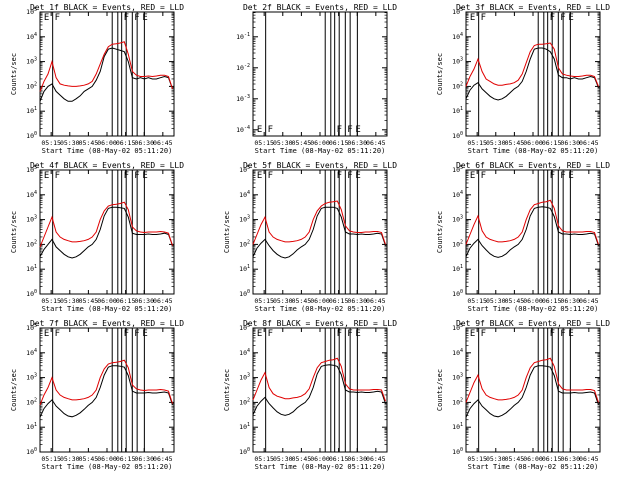 Image resolution: width=640 pixels, height=480 pixels. Describe the element at coordinates (533, 7) in the screenshot. I see `plot-title: Det 3f BLACK = Events, RED = LLD` at that location.